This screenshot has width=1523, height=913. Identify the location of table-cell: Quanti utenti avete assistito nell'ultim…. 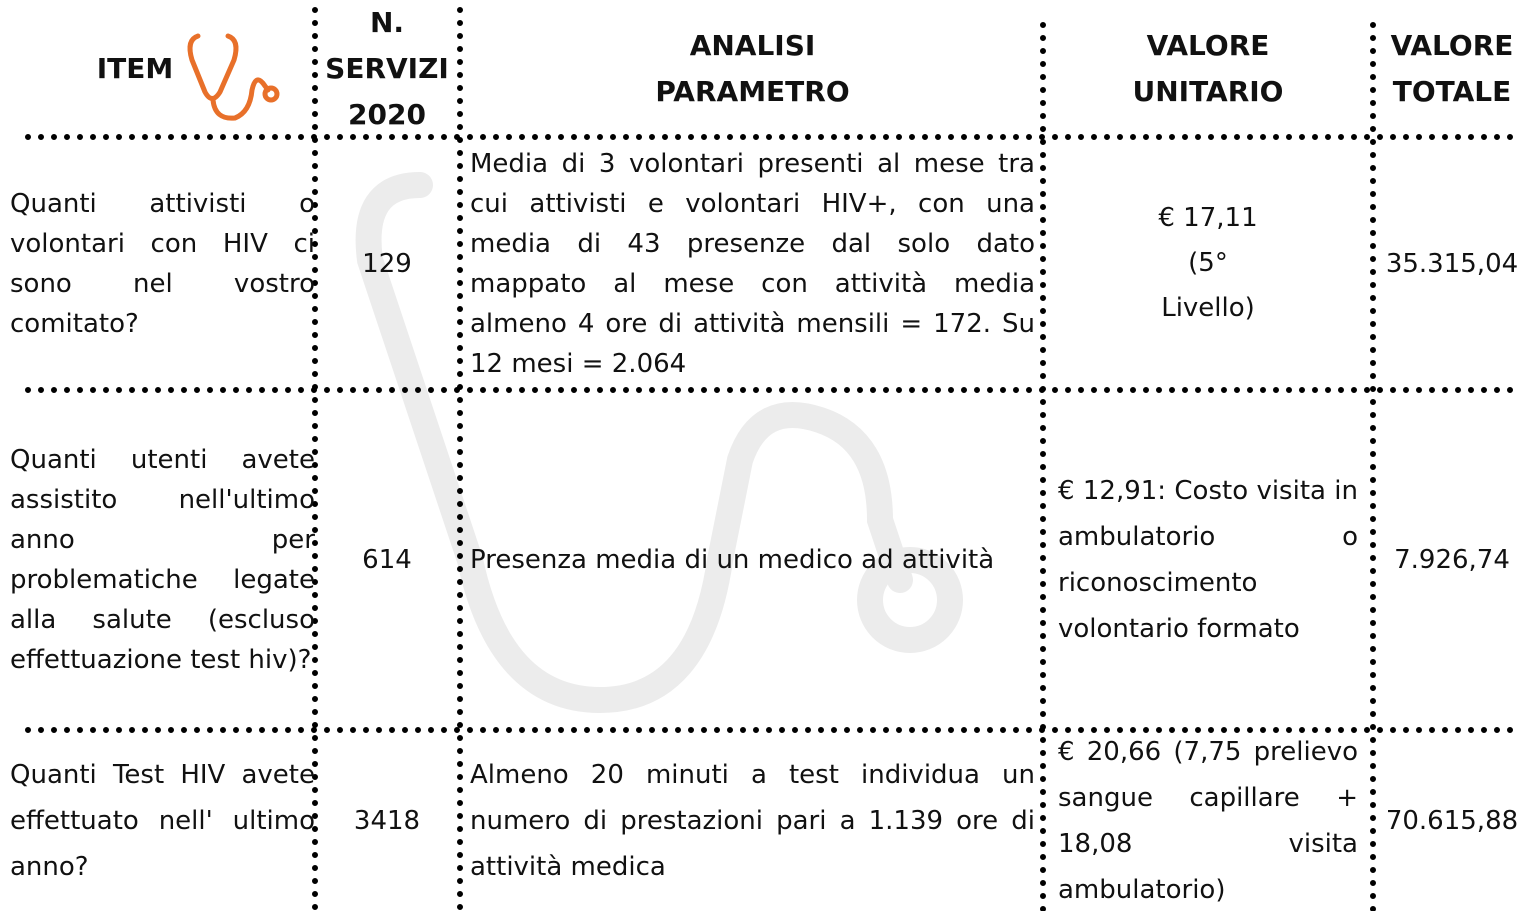
(162, 560).